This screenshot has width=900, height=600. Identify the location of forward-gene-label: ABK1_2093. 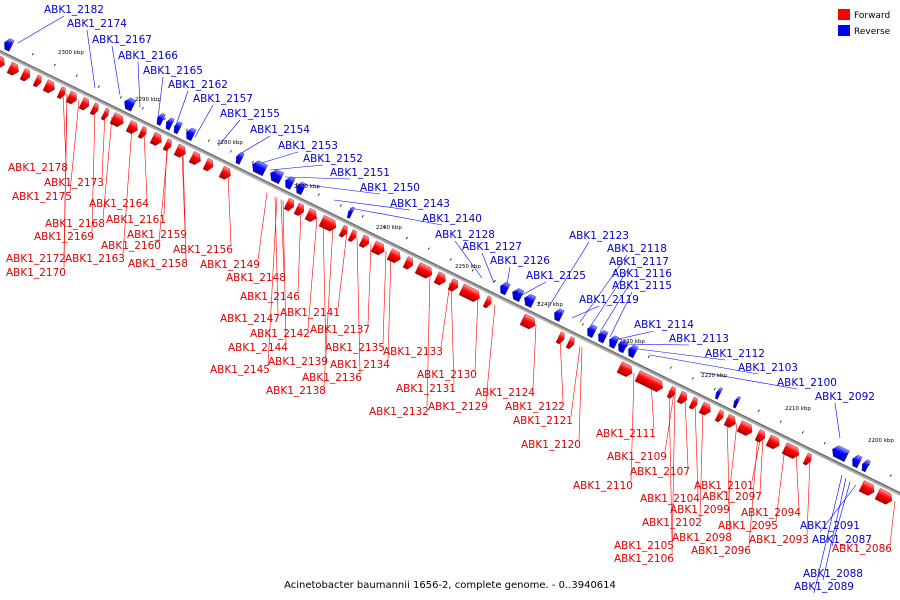
(779, 540).